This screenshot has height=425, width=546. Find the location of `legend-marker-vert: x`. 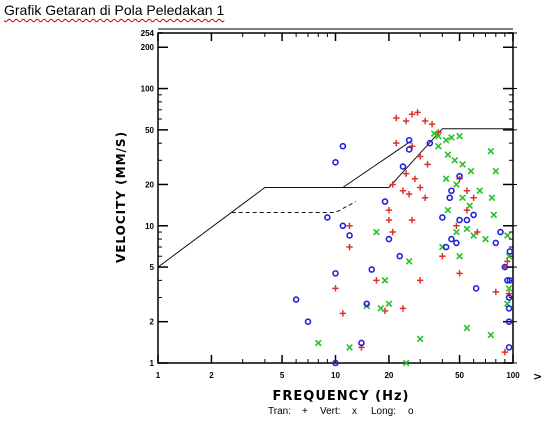

legend-marker-vert: x is located at coordinates (354, 411).